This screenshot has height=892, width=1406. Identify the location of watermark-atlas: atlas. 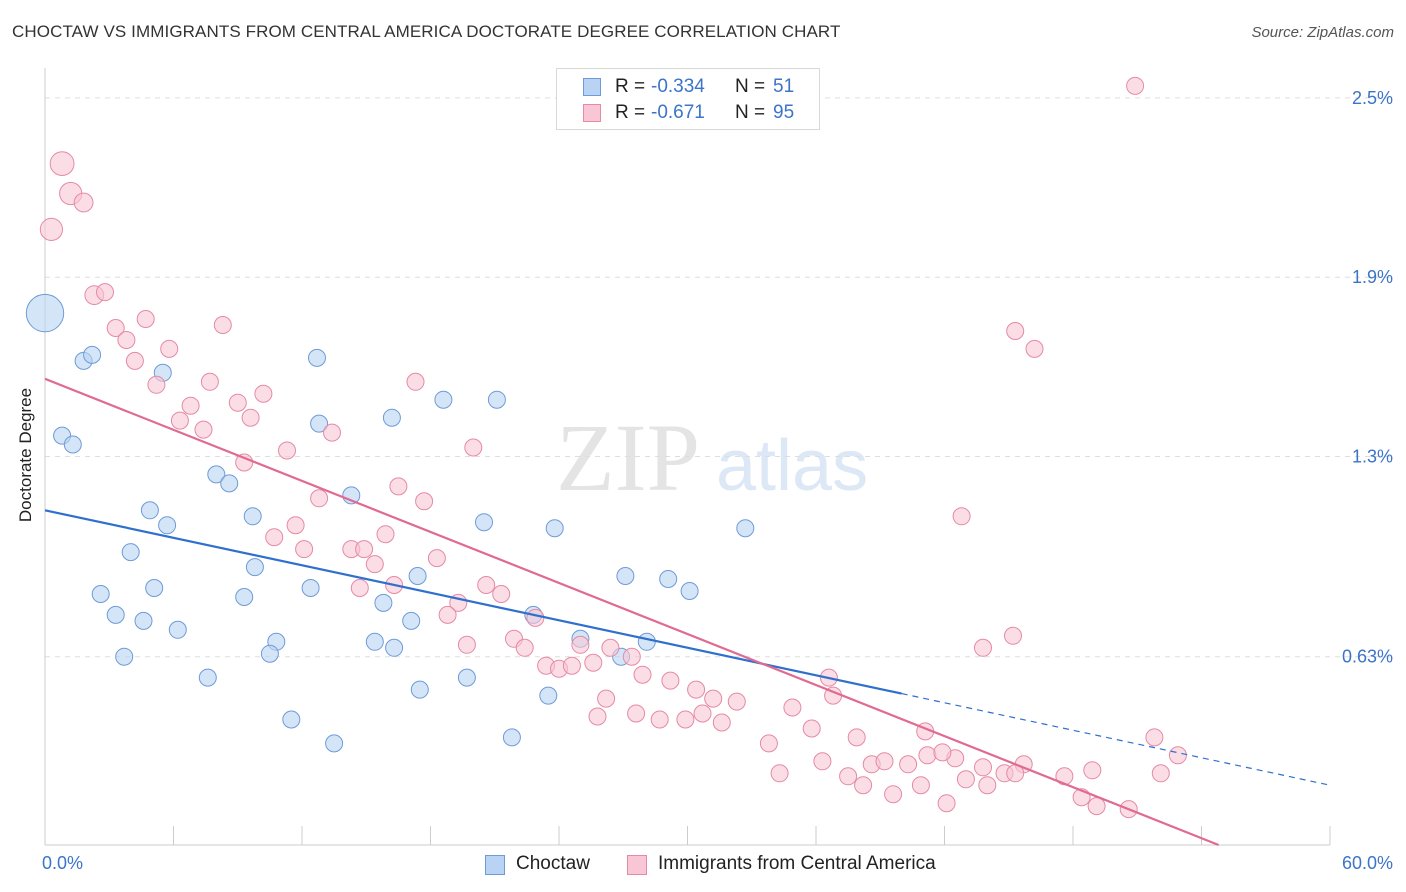
(792, 466).